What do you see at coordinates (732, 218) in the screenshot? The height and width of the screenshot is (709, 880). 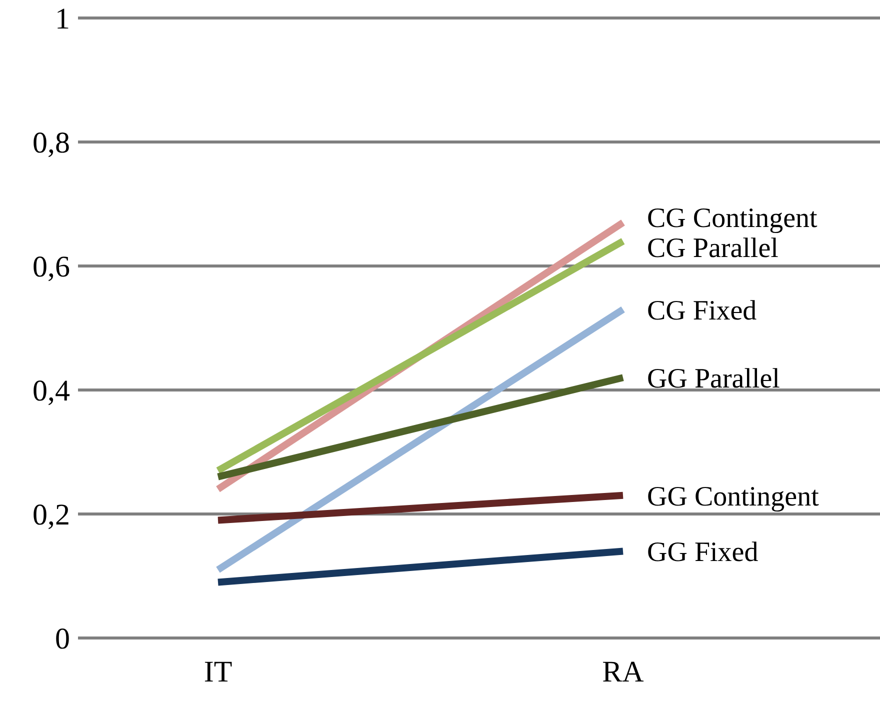 I see `series-label: CG Contingent` at bounding box center [732, 218].